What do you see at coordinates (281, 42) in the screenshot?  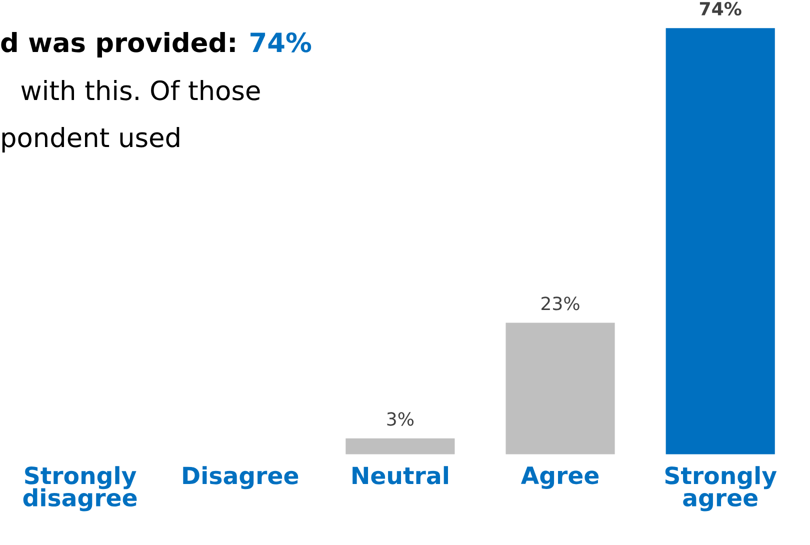 I see `annotation: 74%` at bounding box center [281, 42].